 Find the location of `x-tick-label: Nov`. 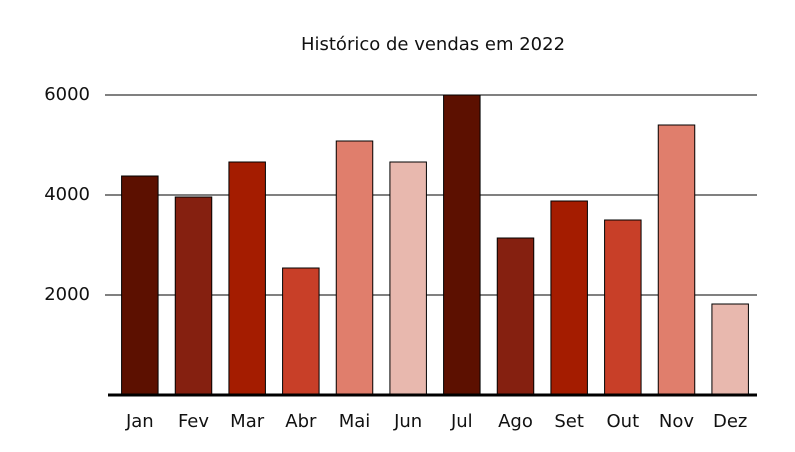

x-tick-label: Nov is located at coordinates (676, 421).